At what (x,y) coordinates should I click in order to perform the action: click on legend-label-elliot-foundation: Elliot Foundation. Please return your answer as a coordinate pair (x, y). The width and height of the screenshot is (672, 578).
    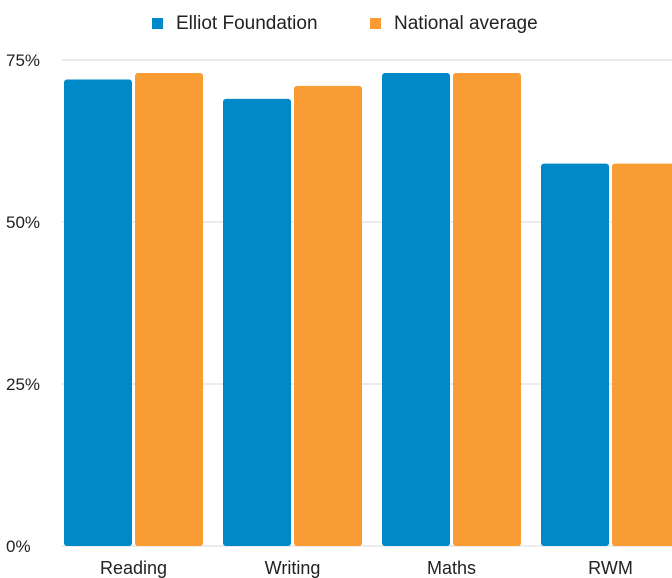
    Looking at the image, I should click on (247, 23).